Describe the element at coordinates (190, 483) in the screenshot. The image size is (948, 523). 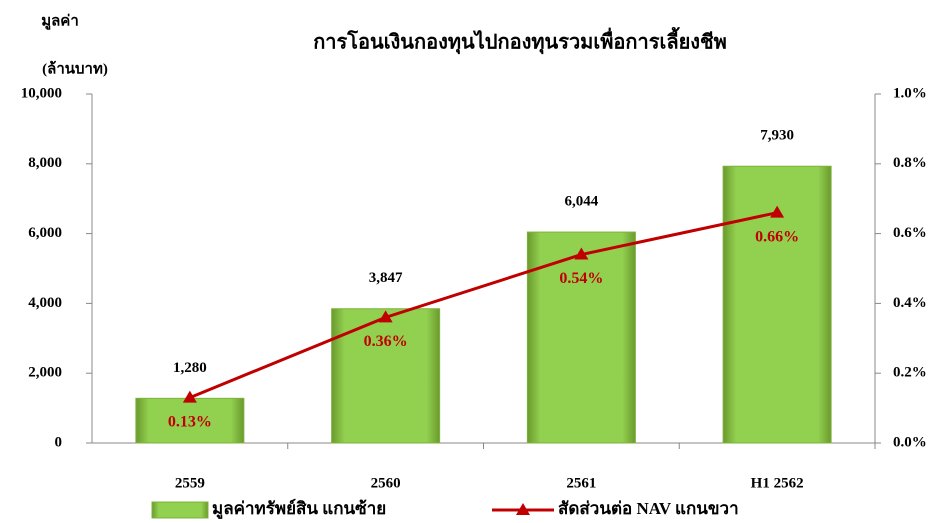
I see `x-tick-label: 2559` at that location.